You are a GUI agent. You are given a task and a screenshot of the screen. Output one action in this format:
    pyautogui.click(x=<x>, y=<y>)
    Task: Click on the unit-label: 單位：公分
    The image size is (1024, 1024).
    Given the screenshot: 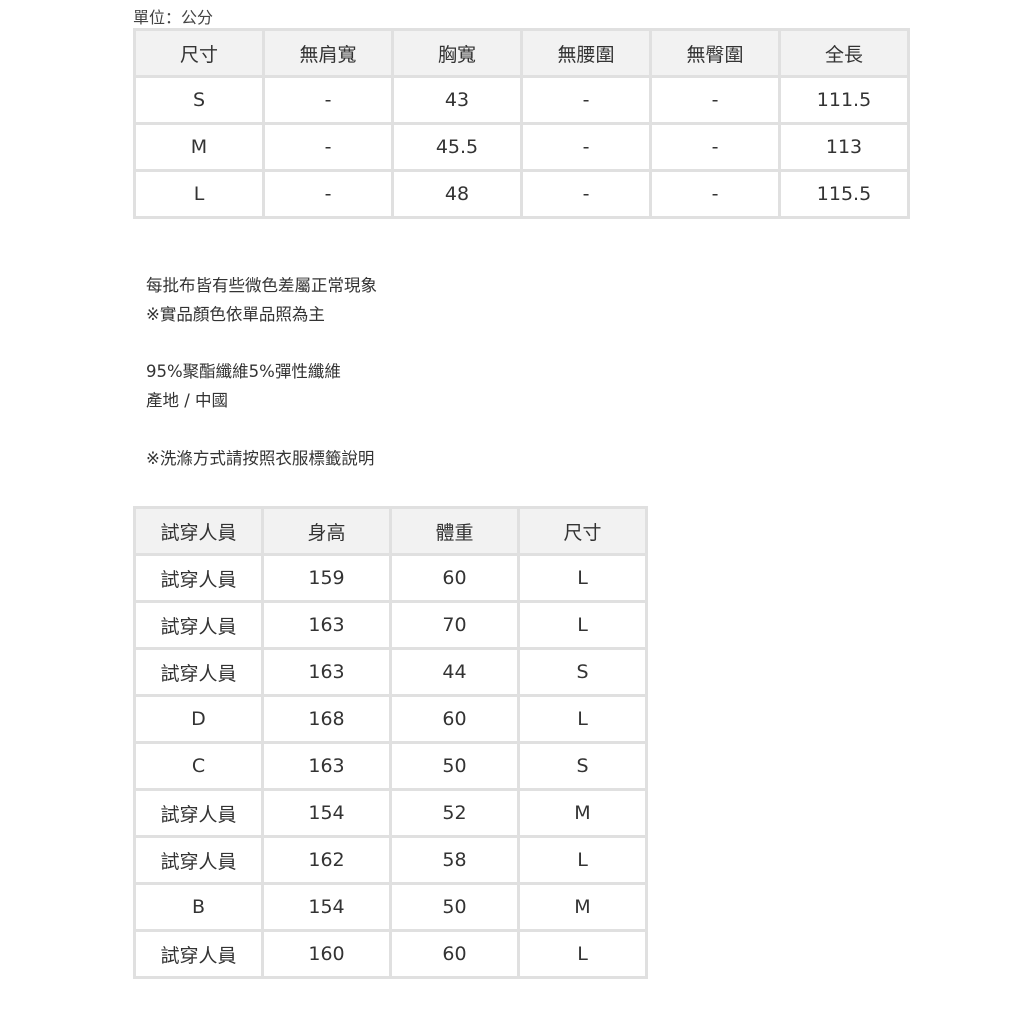 What is the action you would take?
    pyautogui.click(x=173, y=17)
    